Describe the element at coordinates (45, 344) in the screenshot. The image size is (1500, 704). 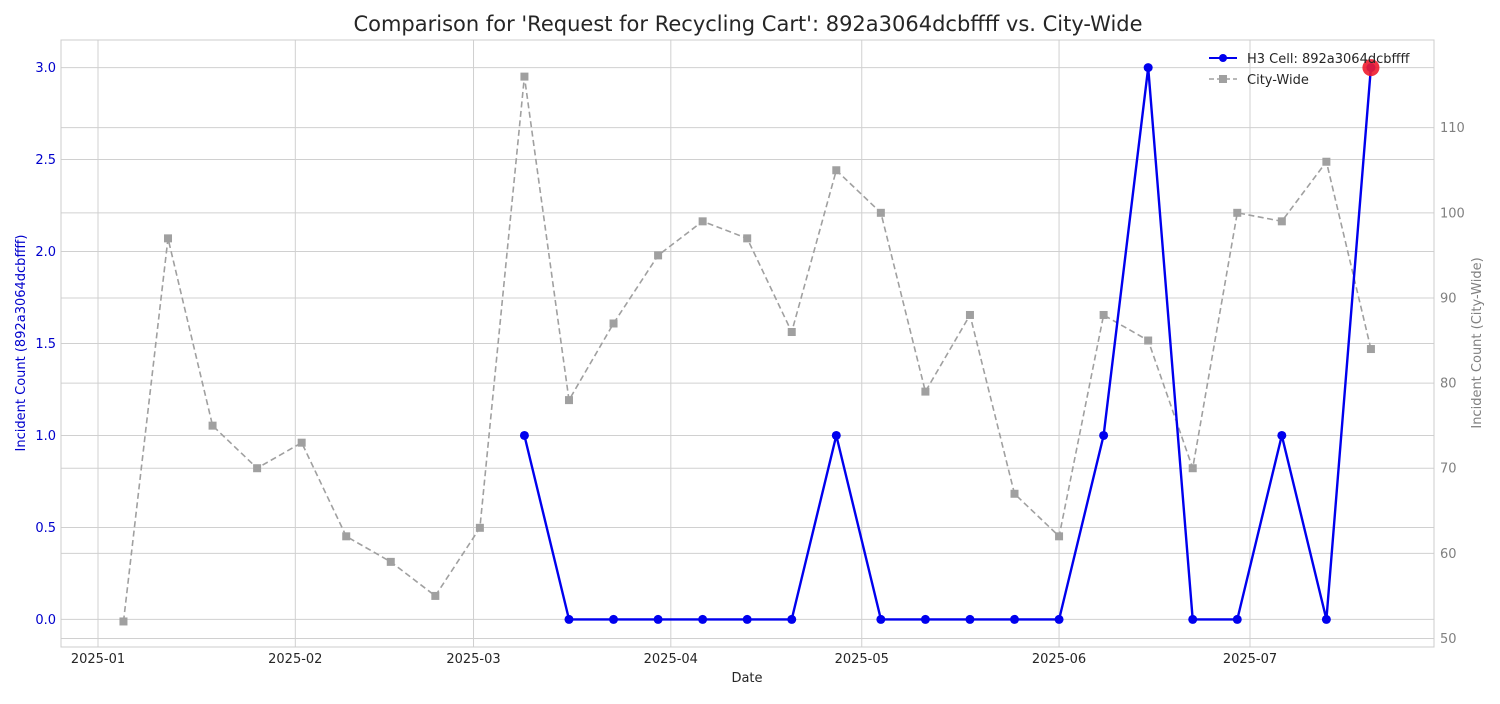
I see `y-left-tick-label: 1.5` at that location.